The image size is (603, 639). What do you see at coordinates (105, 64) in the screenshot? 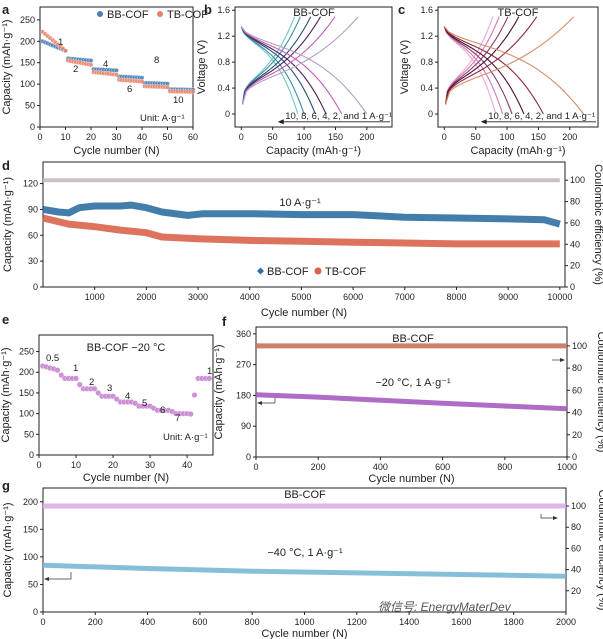
I see `annotation: 4` at bounding box center [105, 64].